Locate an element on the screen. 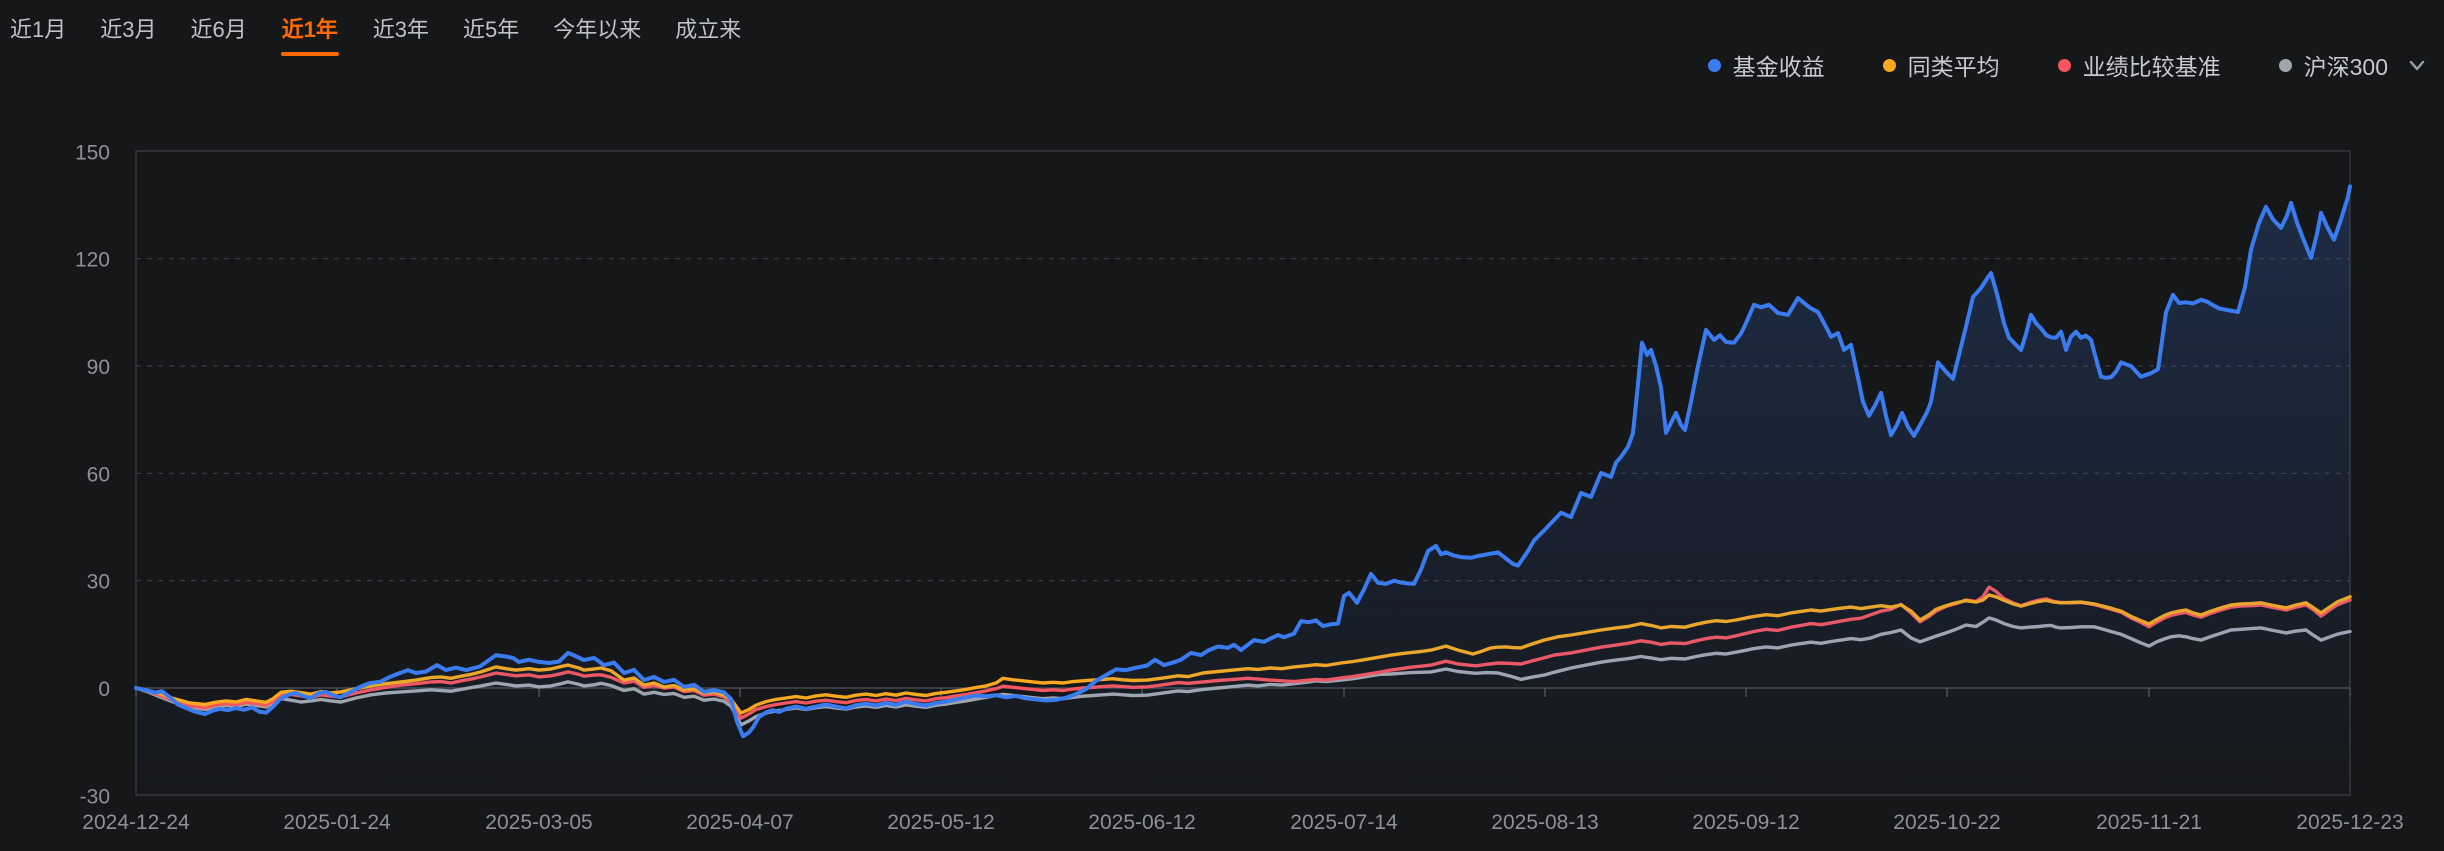  y-axis-label: 120 is located at coordinates (92, 260).